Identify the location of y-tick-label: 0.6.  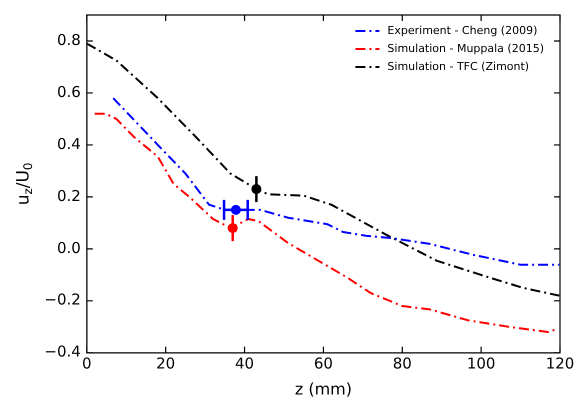
(68, 91).